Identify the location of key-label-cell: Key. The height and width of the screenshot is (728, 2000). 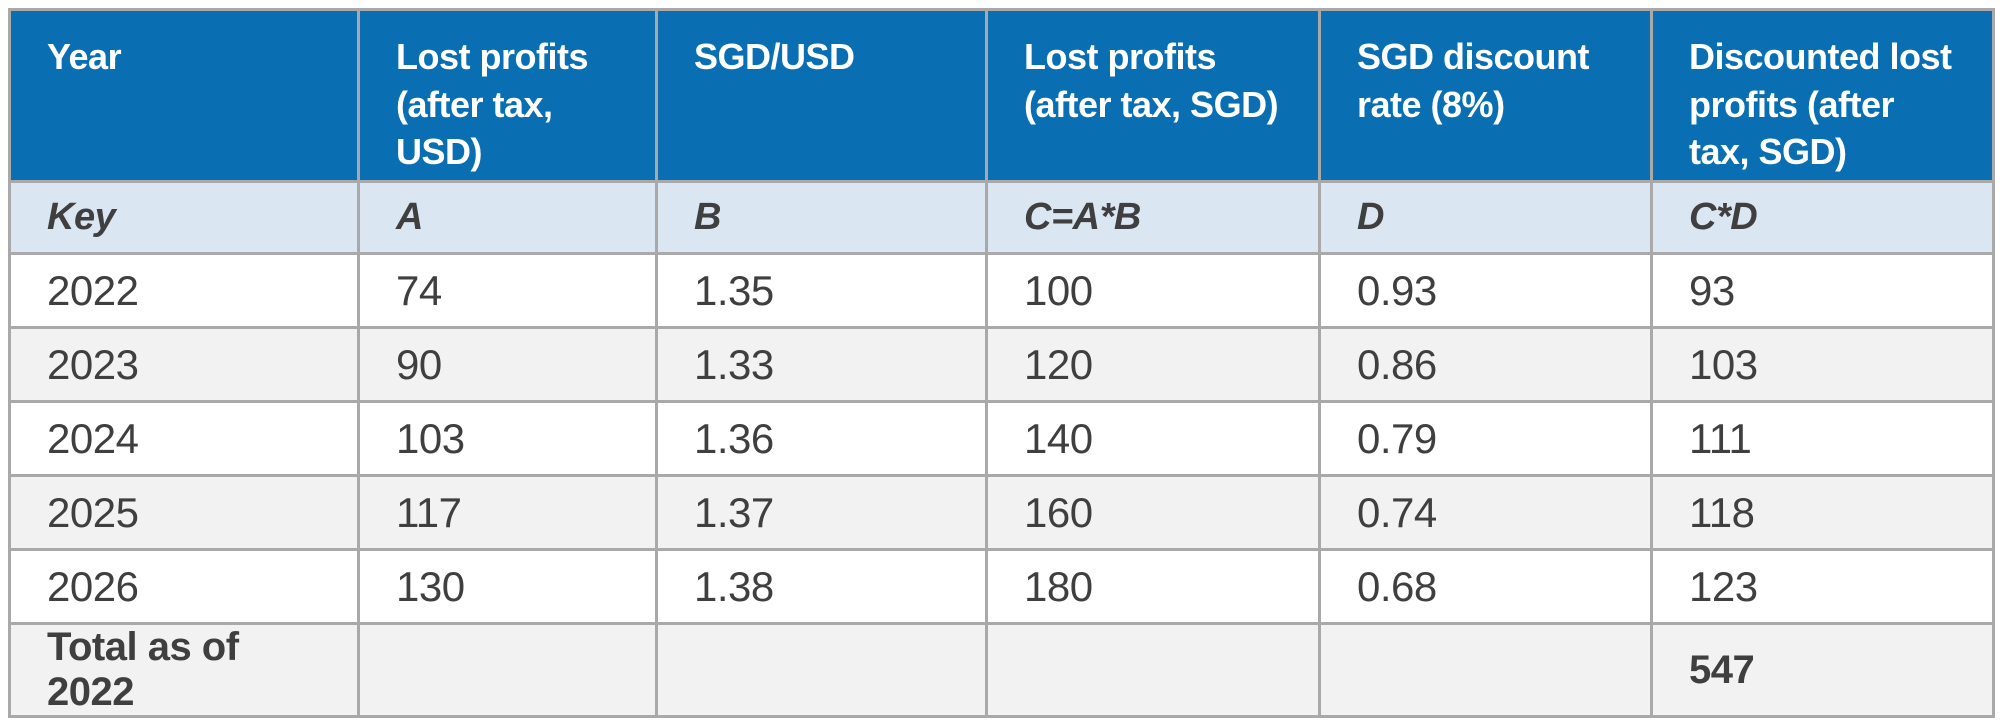
(184, 217).